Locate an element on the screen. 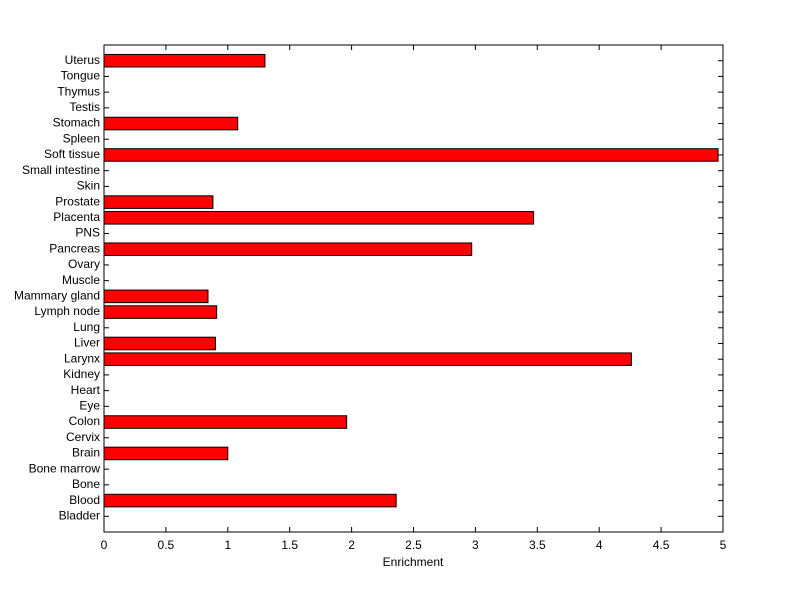 The image size is (800, 599). y-tick-label: Colon is located at coordinates (84, 421).